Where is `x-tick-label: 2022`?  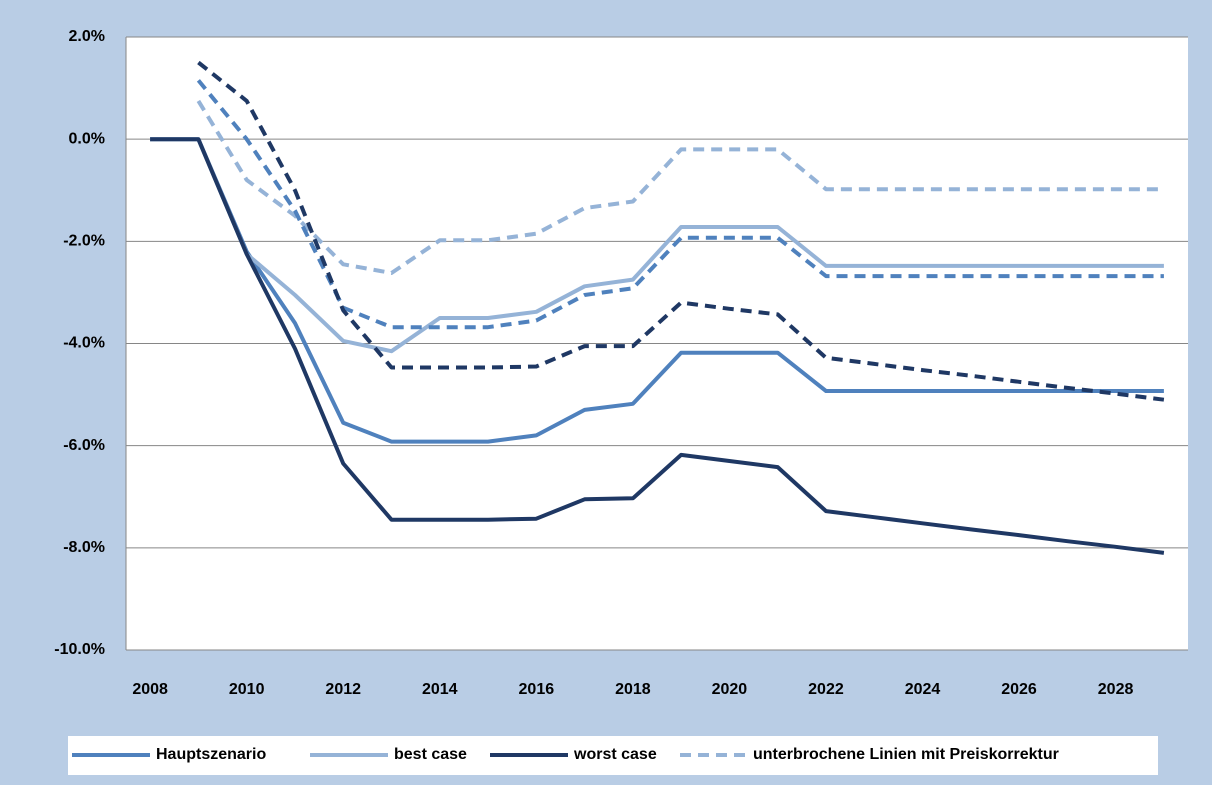
x-tick-label: 2022 is located at coordinates (826, 689).